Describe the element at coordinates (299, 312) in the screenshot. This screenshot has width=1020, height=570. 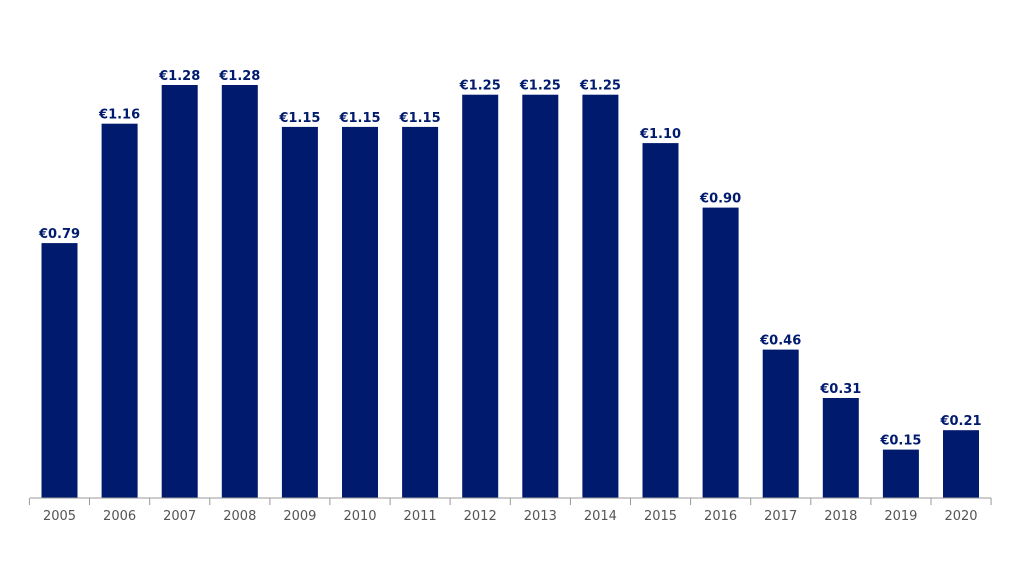
I see `bar-2009` at that location.